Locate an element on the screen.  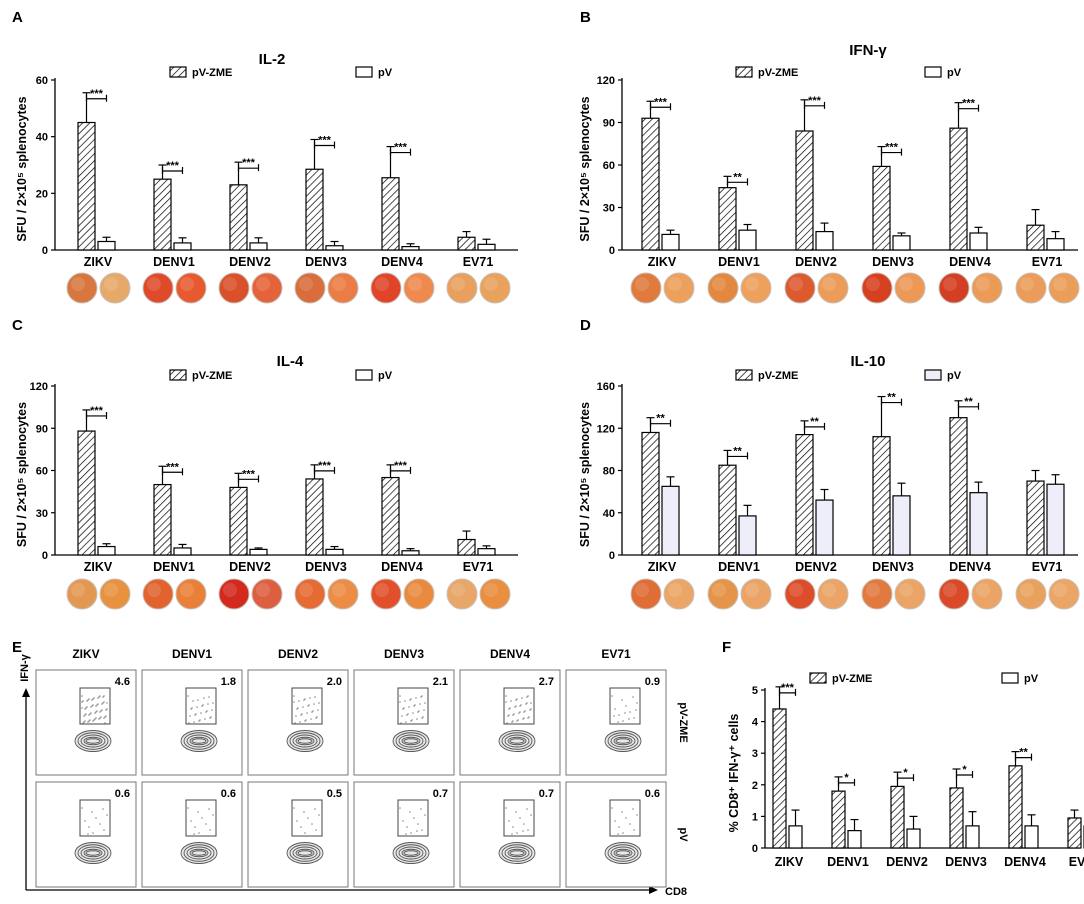
y-axis-label: SFU / 2×10⁵ splenocytes is located at coordinates (22, 474).